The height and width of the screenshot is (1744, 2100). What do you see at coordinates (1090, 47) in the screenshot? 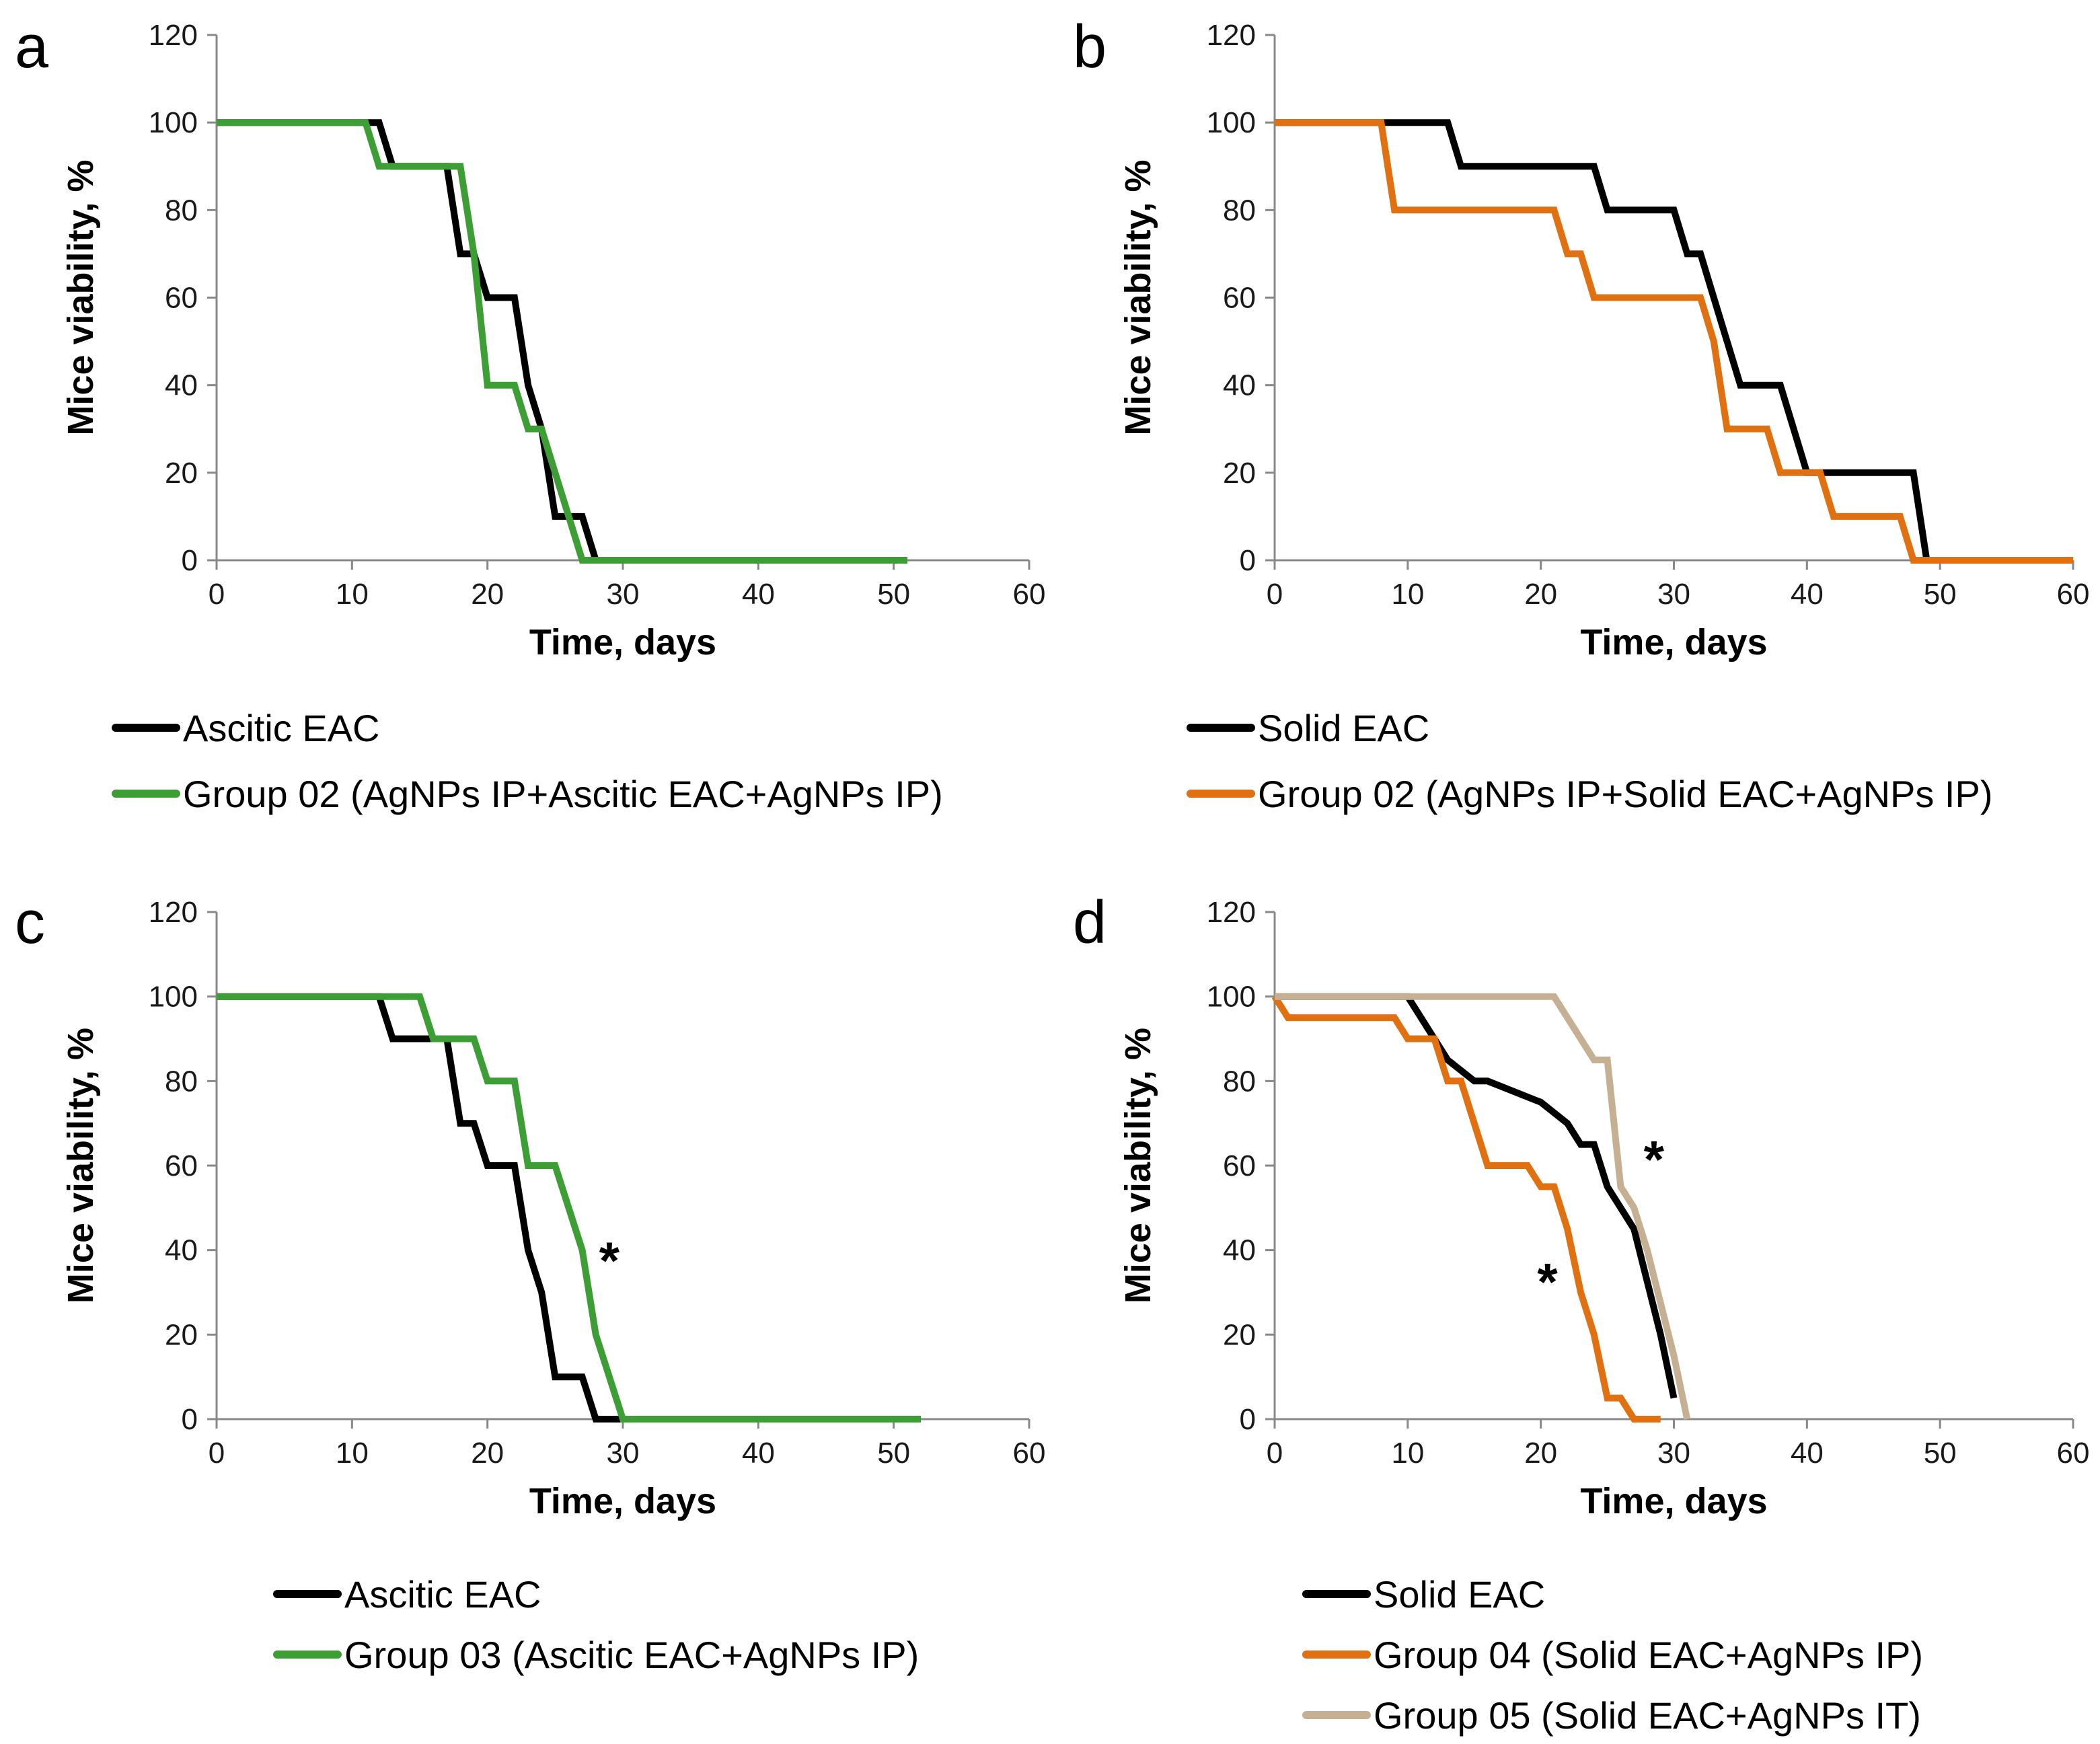
I see `panel-letter: b` at bounding box center [1090, 47].